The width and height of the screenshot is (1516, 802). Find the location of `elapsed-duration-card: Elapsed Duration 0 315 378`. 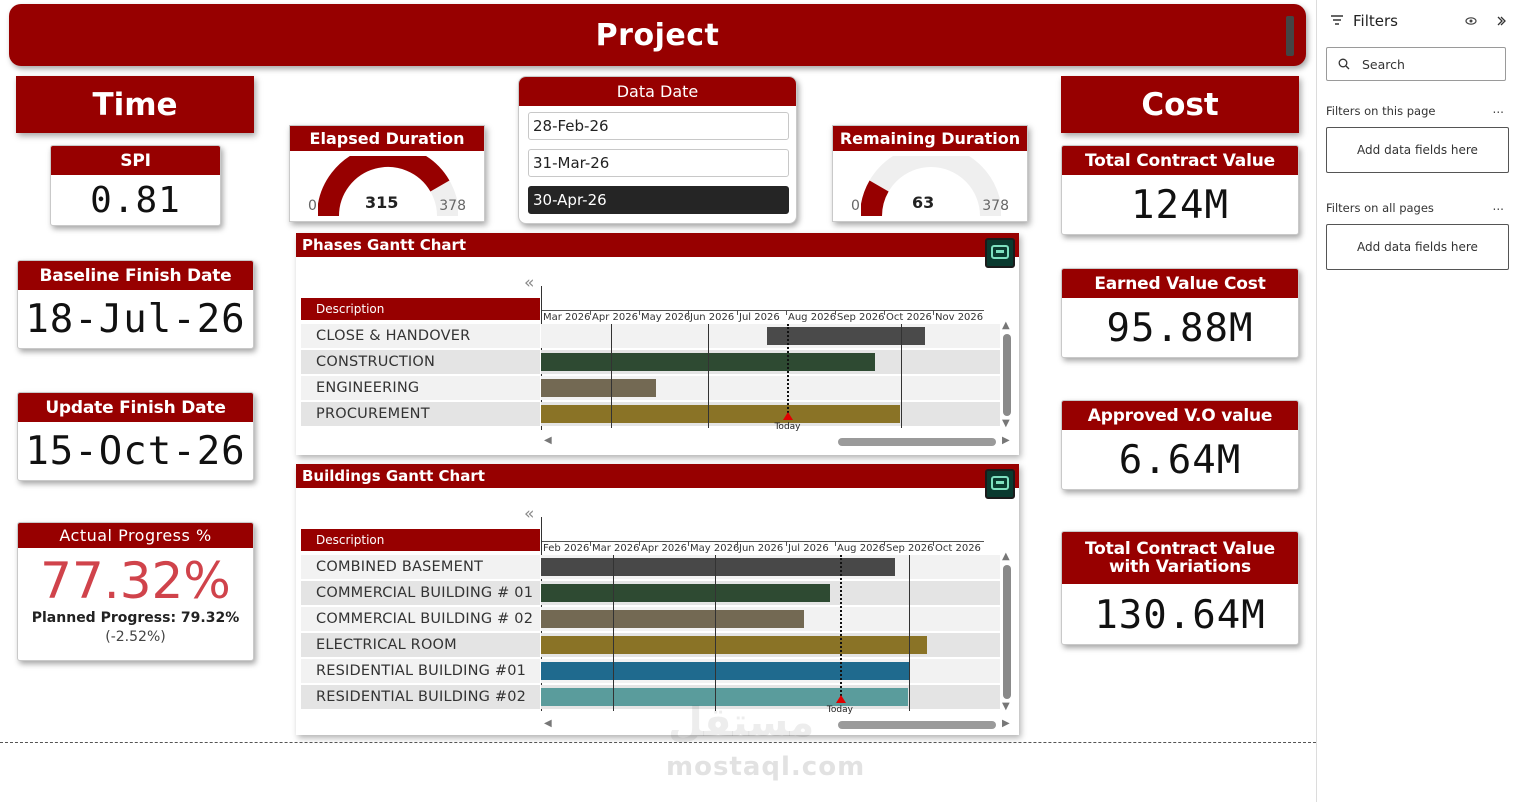

elapsed-duration-card: Elapsed Duration 0 315 378 is located at coordinates (387, 173).